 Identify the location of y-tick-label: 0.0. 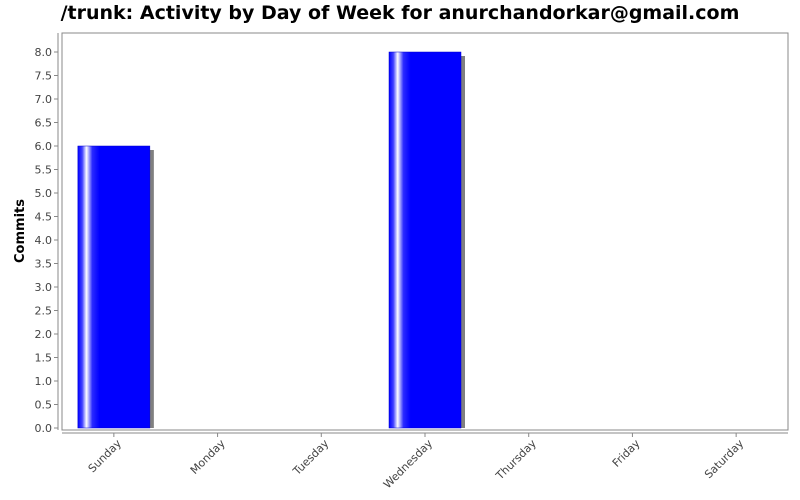
(44, 428).